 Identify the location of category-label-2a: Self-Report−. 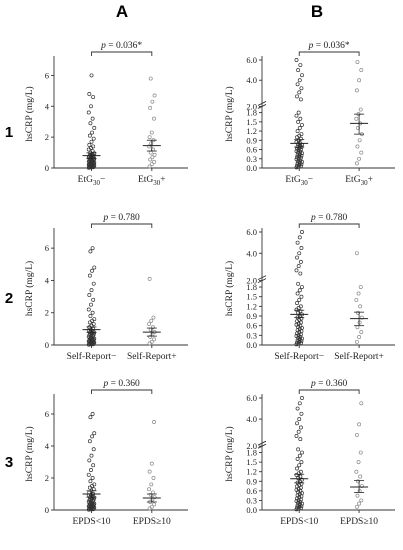
(92, 356).